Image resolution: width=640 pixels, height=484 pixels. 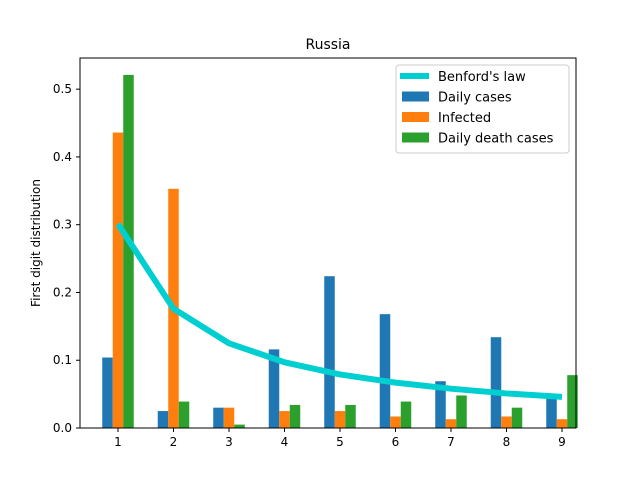 I want to click on legend-label: Infected, so click(x=464, y=118).